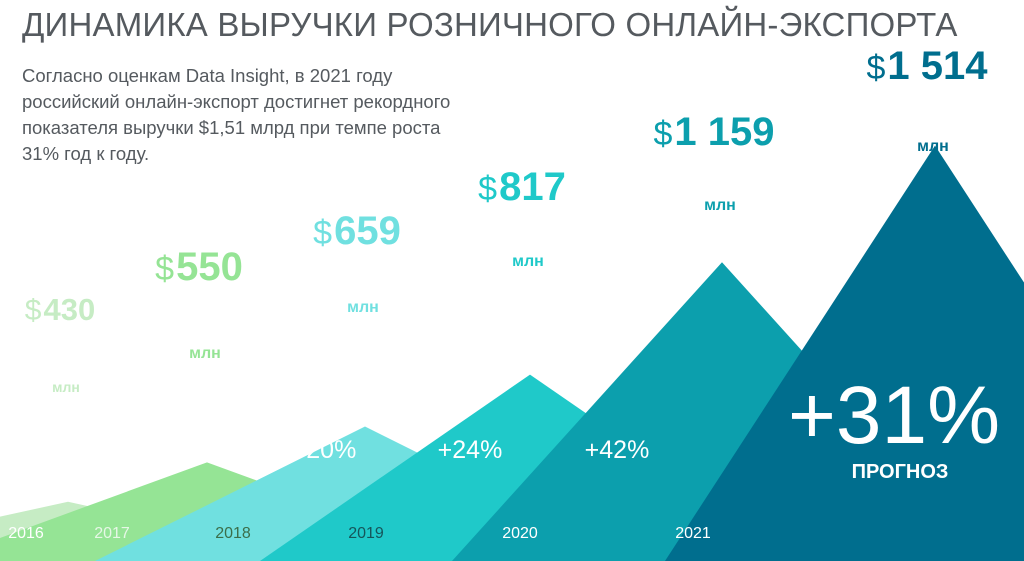  What do you see at coordinates (357, 231) in the screenshot?
I see `value-label-2018: $659` at bounding box center [357, 231].